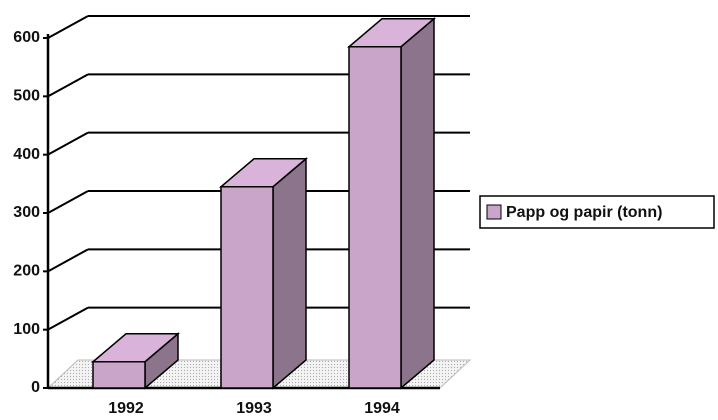  Describe the element at coordinates (26, 154) in the screenshot. I see `y-tick-label: 400` at that location.